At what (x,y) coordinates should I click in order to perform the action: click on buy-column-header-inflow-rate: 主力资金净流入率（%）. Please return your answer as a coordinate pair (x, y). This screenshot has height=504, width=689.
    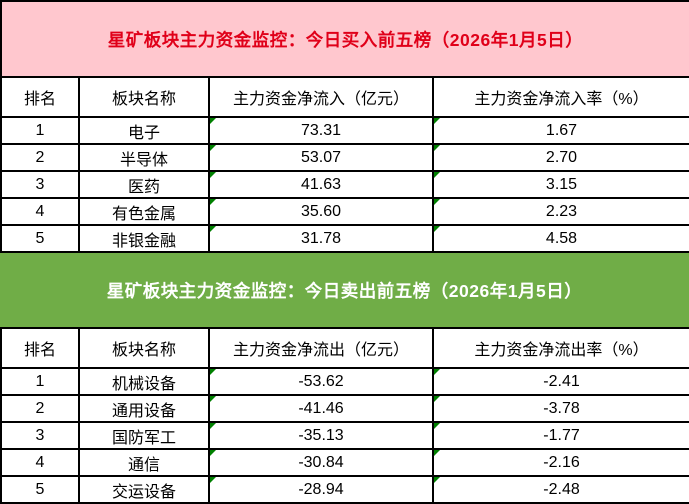
    Looking at the image, I should click on (560, 97).